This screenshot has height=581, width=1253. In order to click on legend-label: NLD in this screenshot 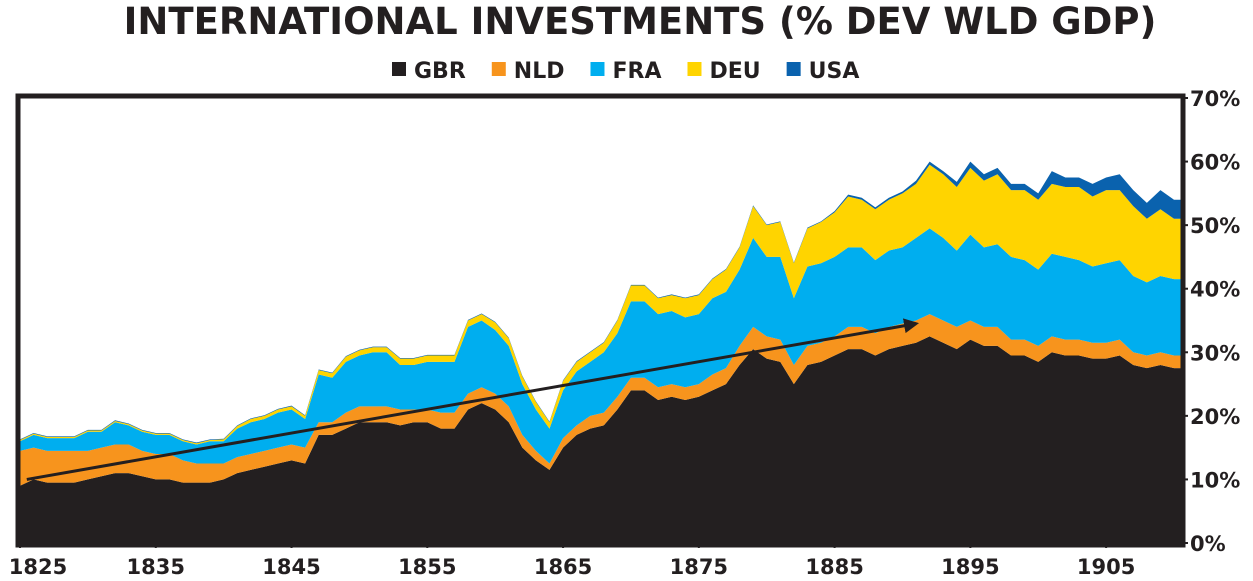, I will do `click(539, 71)`.